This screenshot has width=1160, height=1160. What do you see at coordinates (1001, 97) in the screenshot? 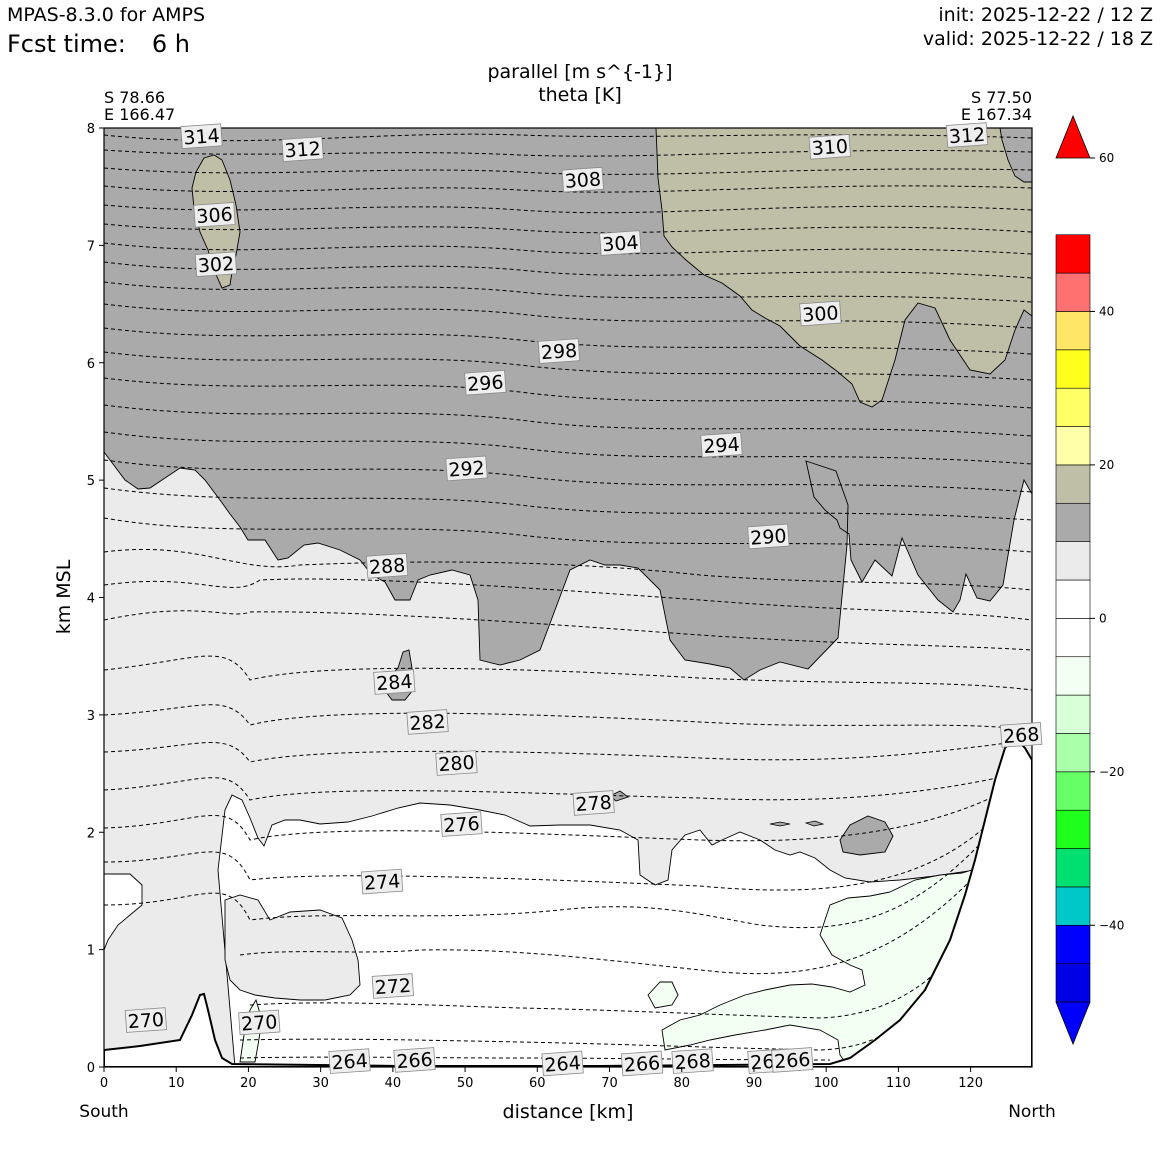
I see `right-lat: S 77.50` at bounding box center [1001, 97].